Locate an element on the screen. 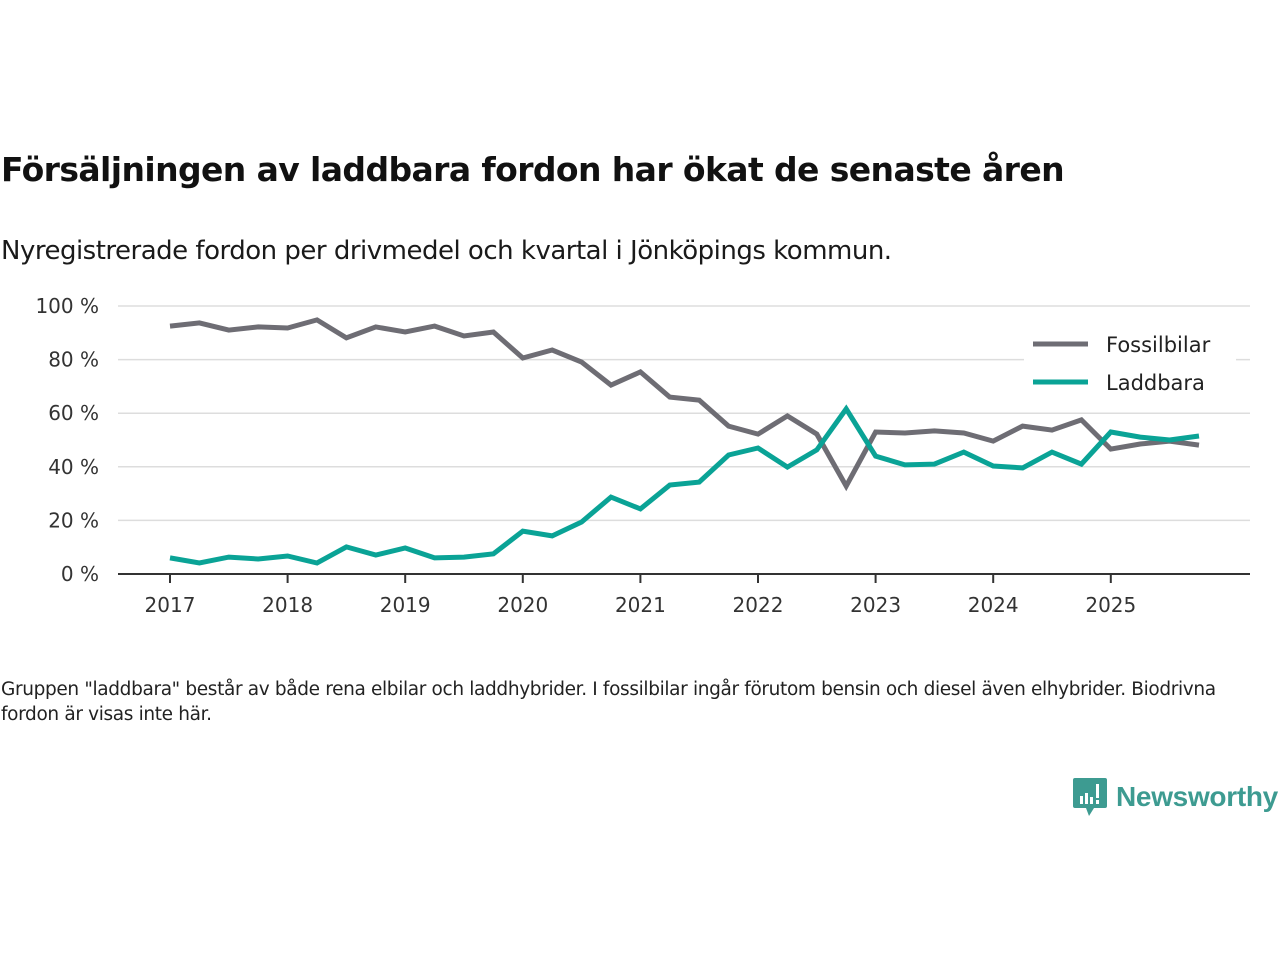 The image size is (1280, 960). x-tick-label: 2020 is located at coordinates (522, 605).